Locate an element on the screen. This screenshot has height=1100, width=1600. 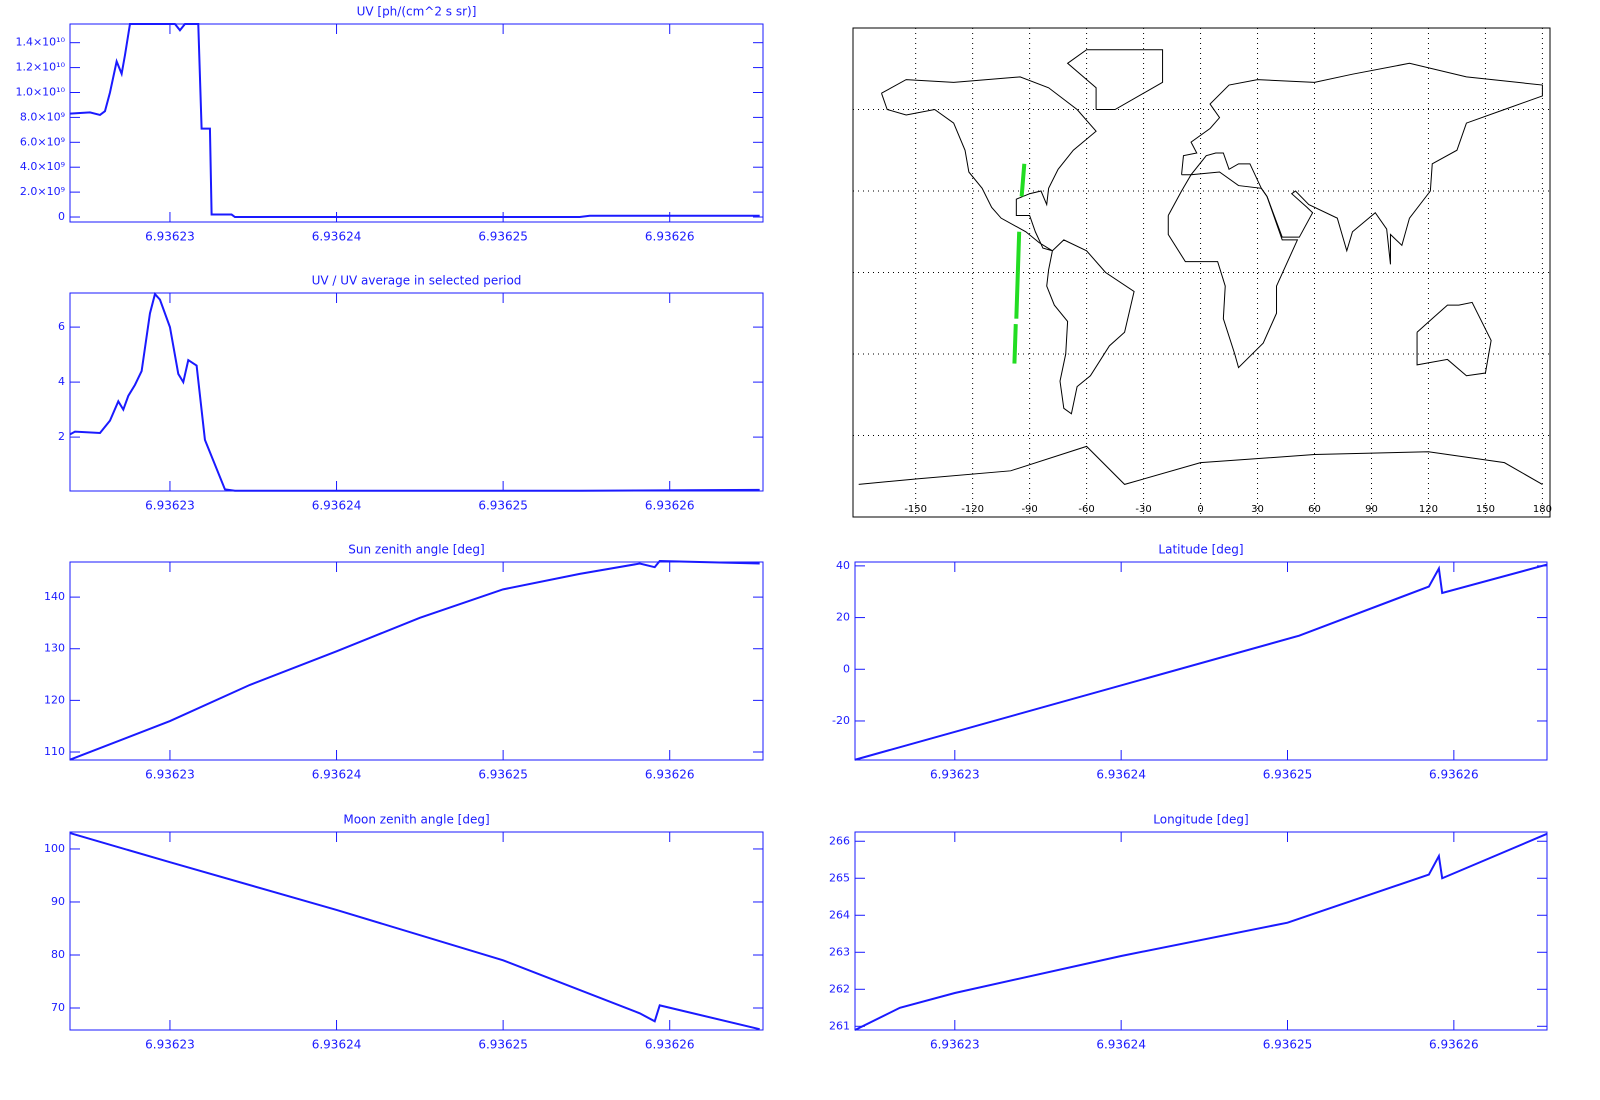
y-tick-label: 4.0×10⁹ is located at coordinates (42, 166).